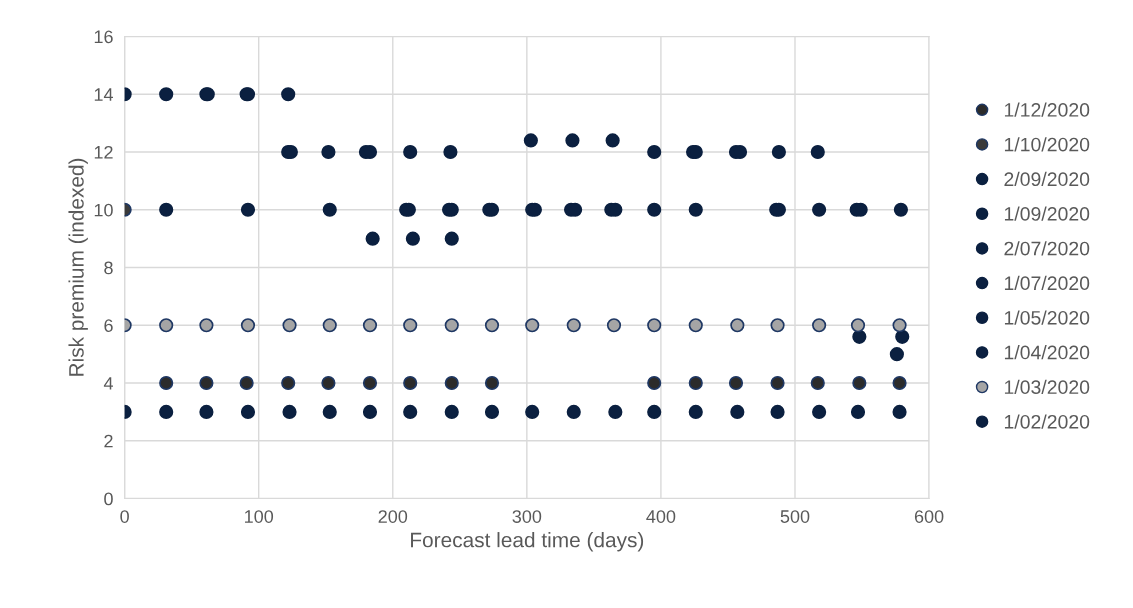 The image size is (1133, 608). Describe the element at coordinates (78, 267) in the screenshot. I see `y-axis-title: Risk premium (indexed)` at that location.